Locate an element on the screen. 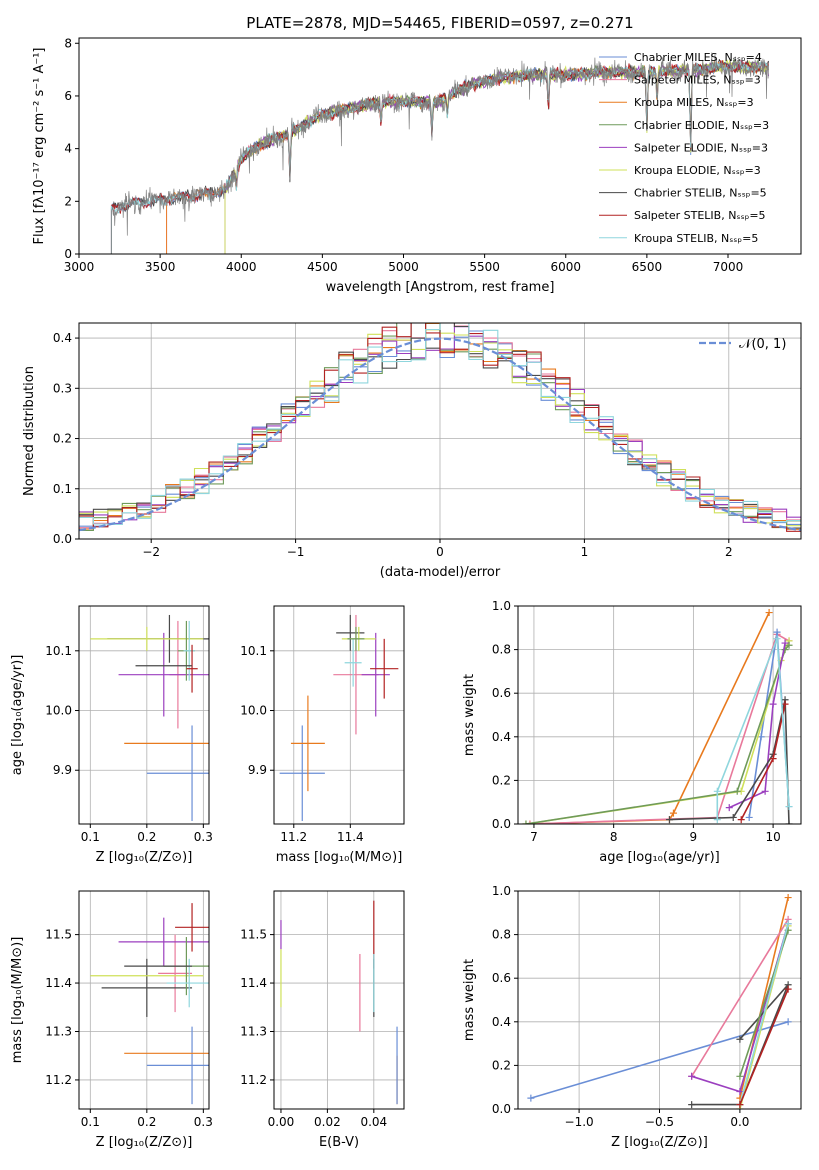 The height and width of the screenshot is (1170, 819). x-tick-label: 11.2 is located at coordinates (293, 837).